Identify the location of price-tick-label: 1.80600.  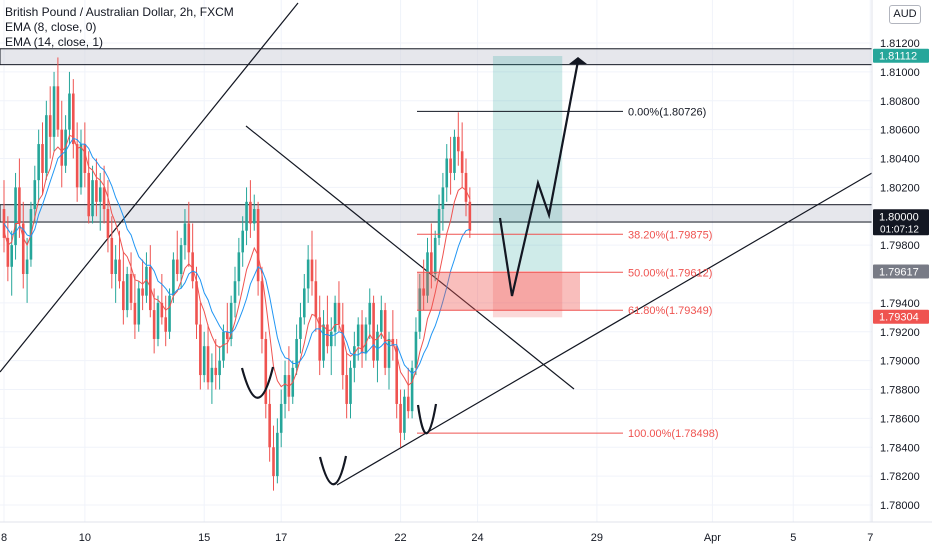
(900, 131).